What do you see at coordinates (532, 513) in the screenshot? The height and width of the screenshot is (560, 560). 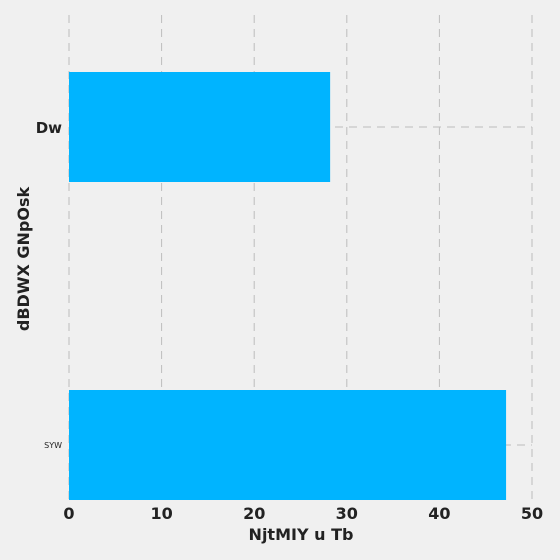 I see `x-tick-label: 50` at bounding box center [532, 513].